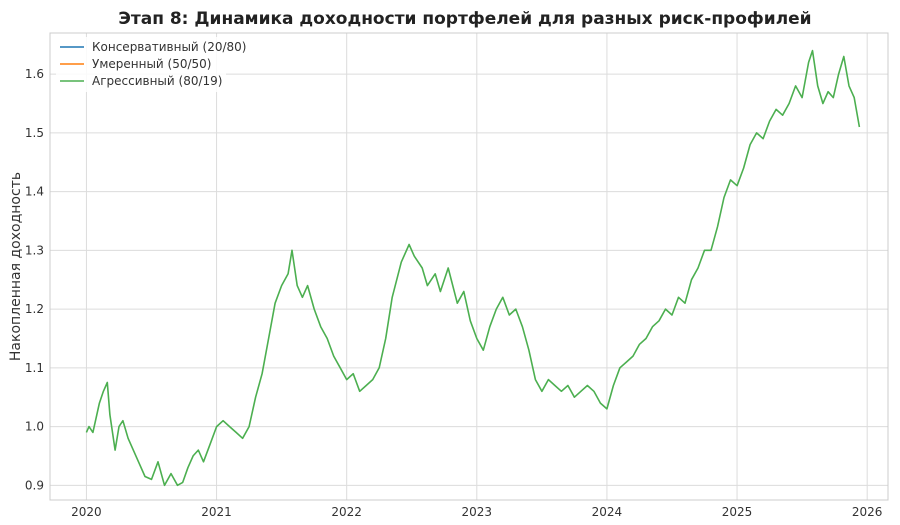 The image size is (900, 525). Describe the element at coordinates (16, 266) in the screenshot. I see `y-axis-label: Накопленная доходность` at that location.